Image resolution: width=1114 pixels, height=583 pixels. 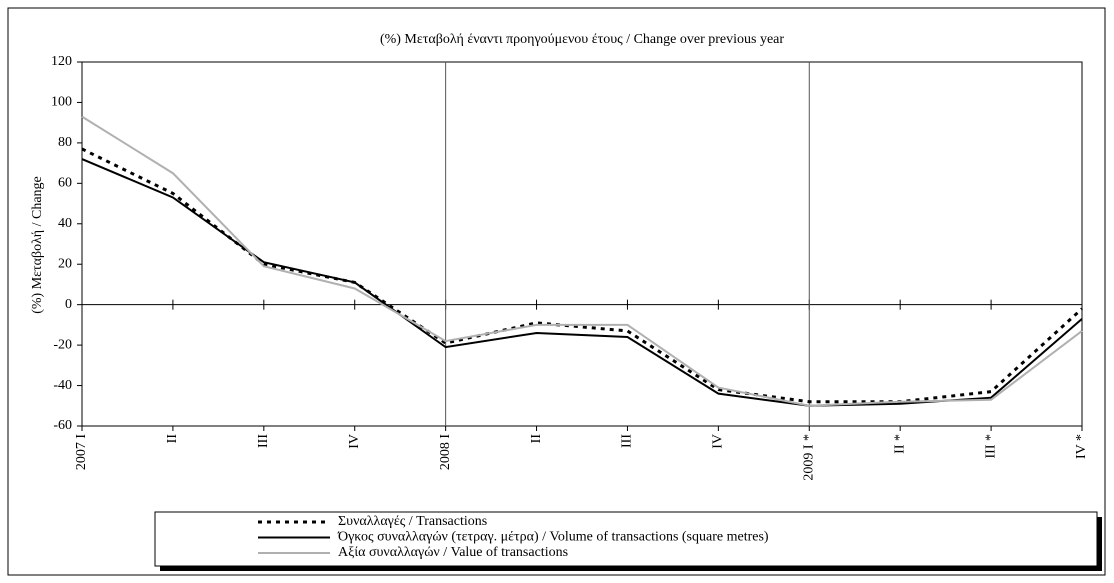 I want to click on y-tick-label: 0, so click(x=68, y=304).